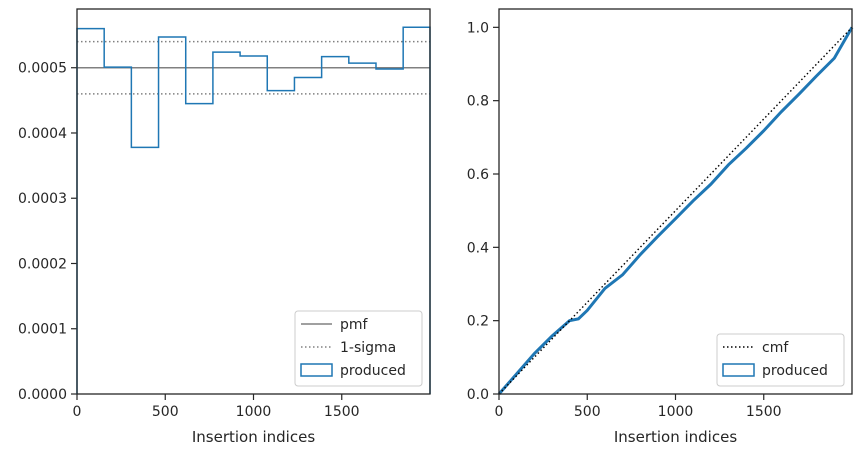 The height and width of the screenshot is (453, 861). What do you see at coordinates (42, 134) in the screenshot?
I see `y-tick-label: 0.0004` at bounding box center [42, 134].